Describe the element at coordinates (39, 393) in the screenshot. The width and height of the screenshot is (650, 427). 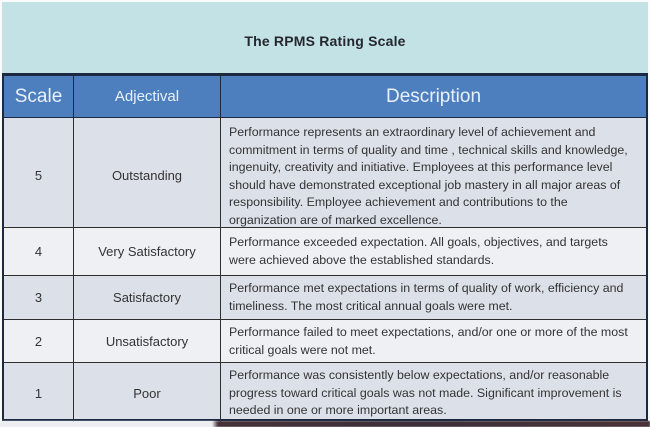
I see `scale-cell: 1` at that location.